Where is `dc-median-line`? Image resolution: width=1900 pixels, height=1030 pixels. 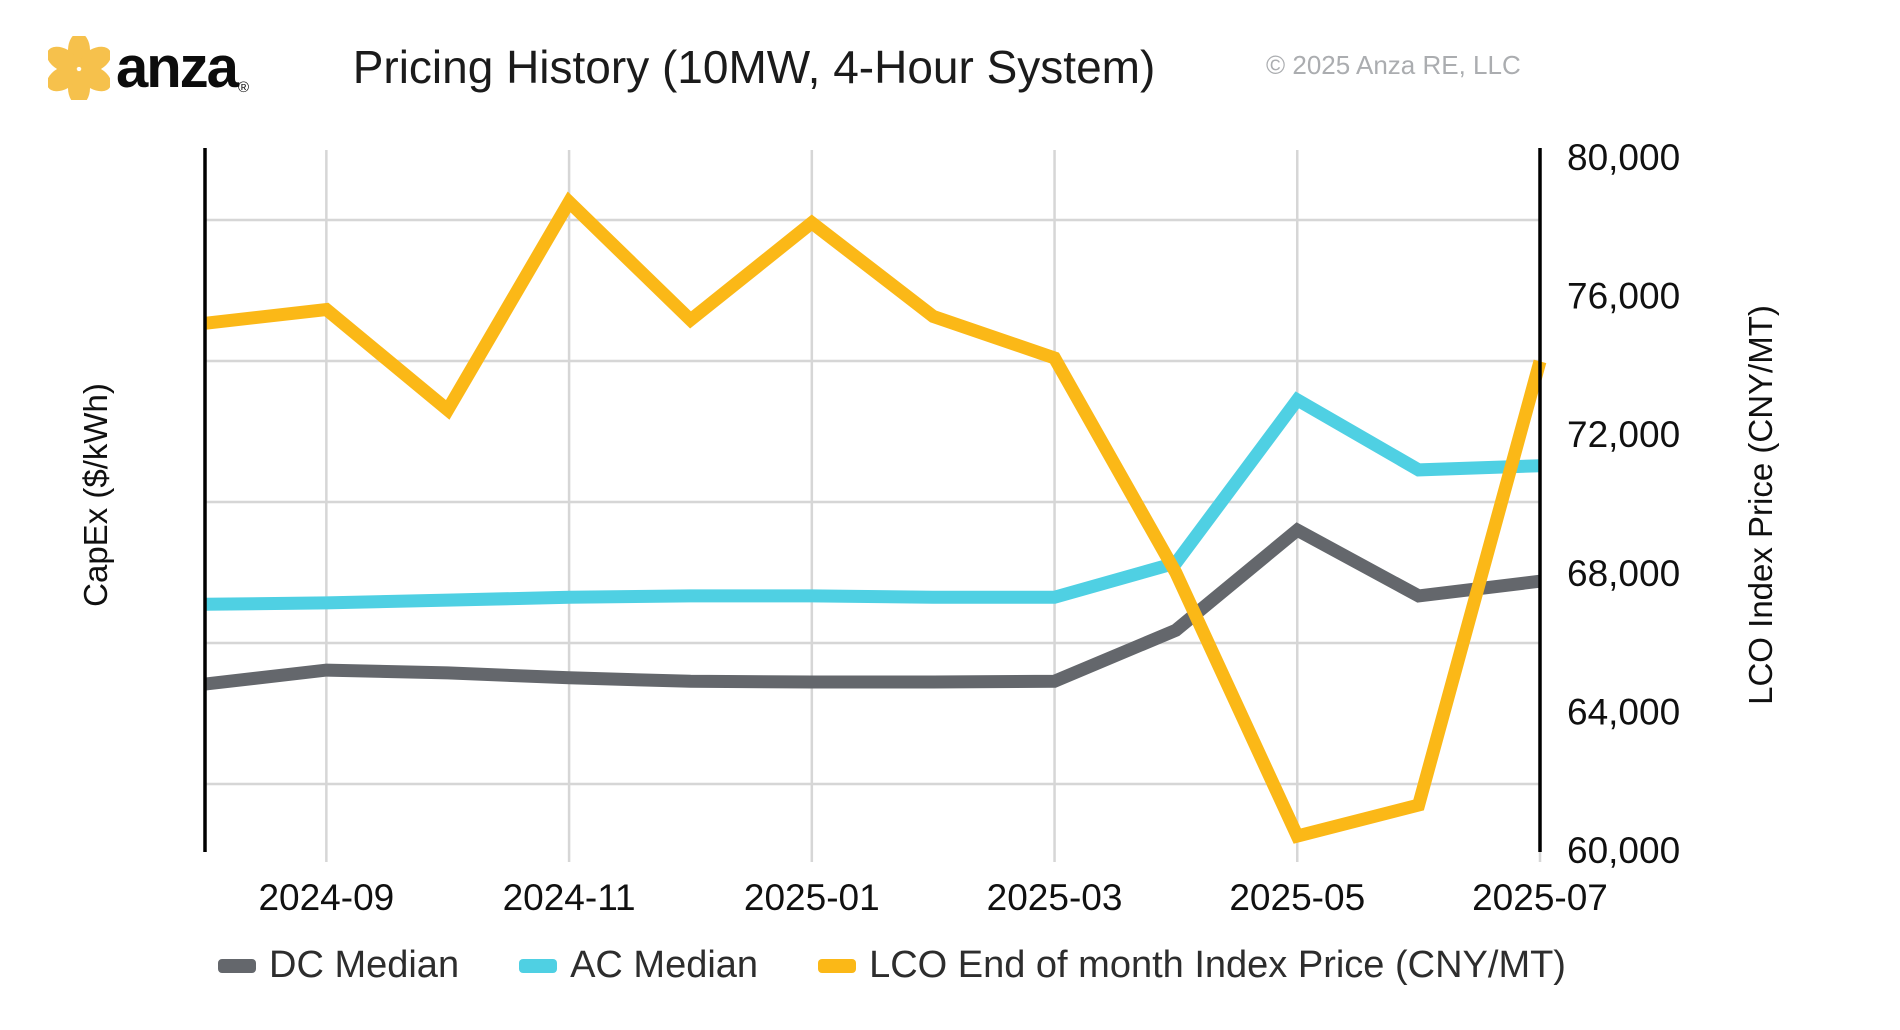 dc-median-line is located at coordinates (872, 606).